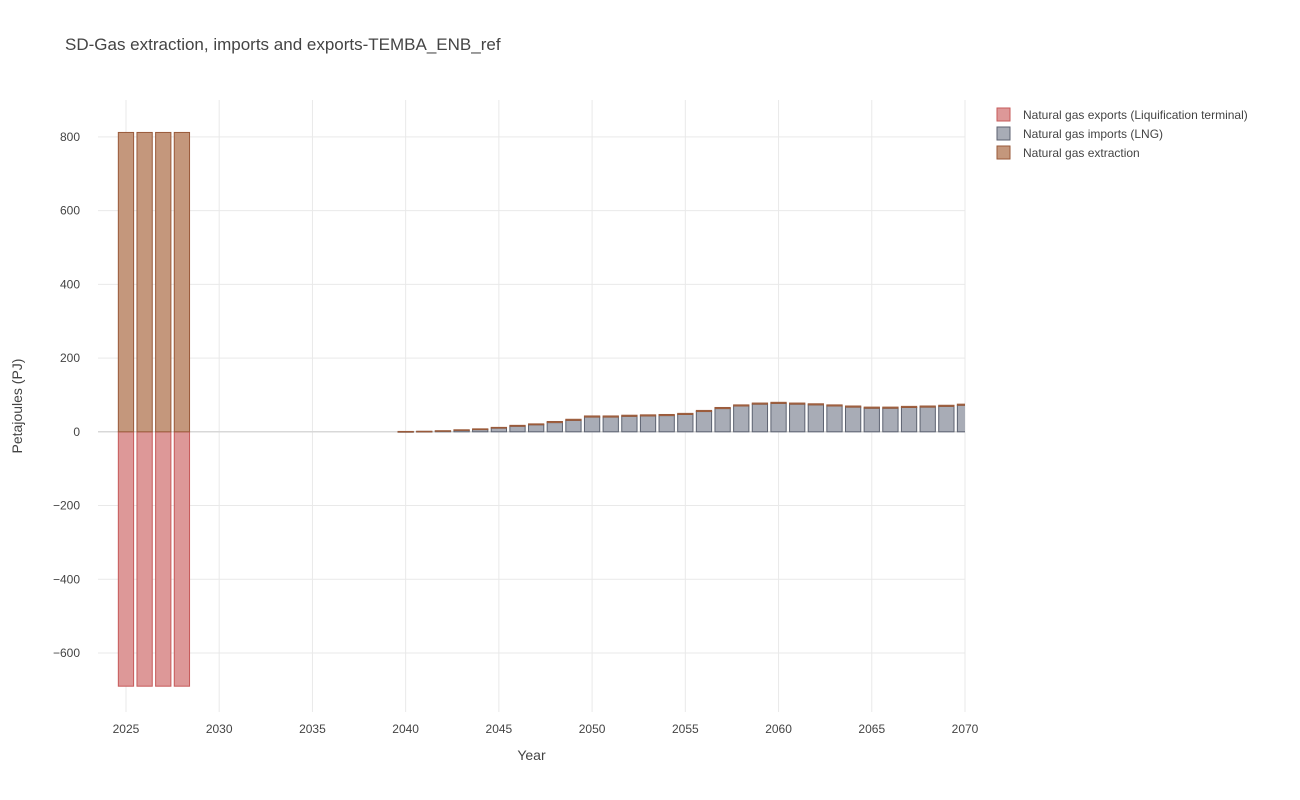  I want to click on x-axis-title: Year, so click(531, 755).